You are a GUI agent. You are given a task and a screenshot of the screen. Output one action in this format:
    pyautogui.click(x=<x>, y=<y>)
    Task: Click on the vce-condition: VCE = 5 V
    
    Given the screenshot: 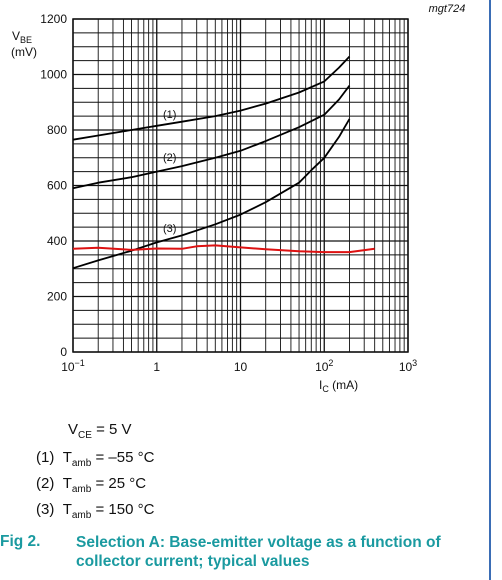 What is the action you would take?
    pyautogui.click(x=100, y=431)
    